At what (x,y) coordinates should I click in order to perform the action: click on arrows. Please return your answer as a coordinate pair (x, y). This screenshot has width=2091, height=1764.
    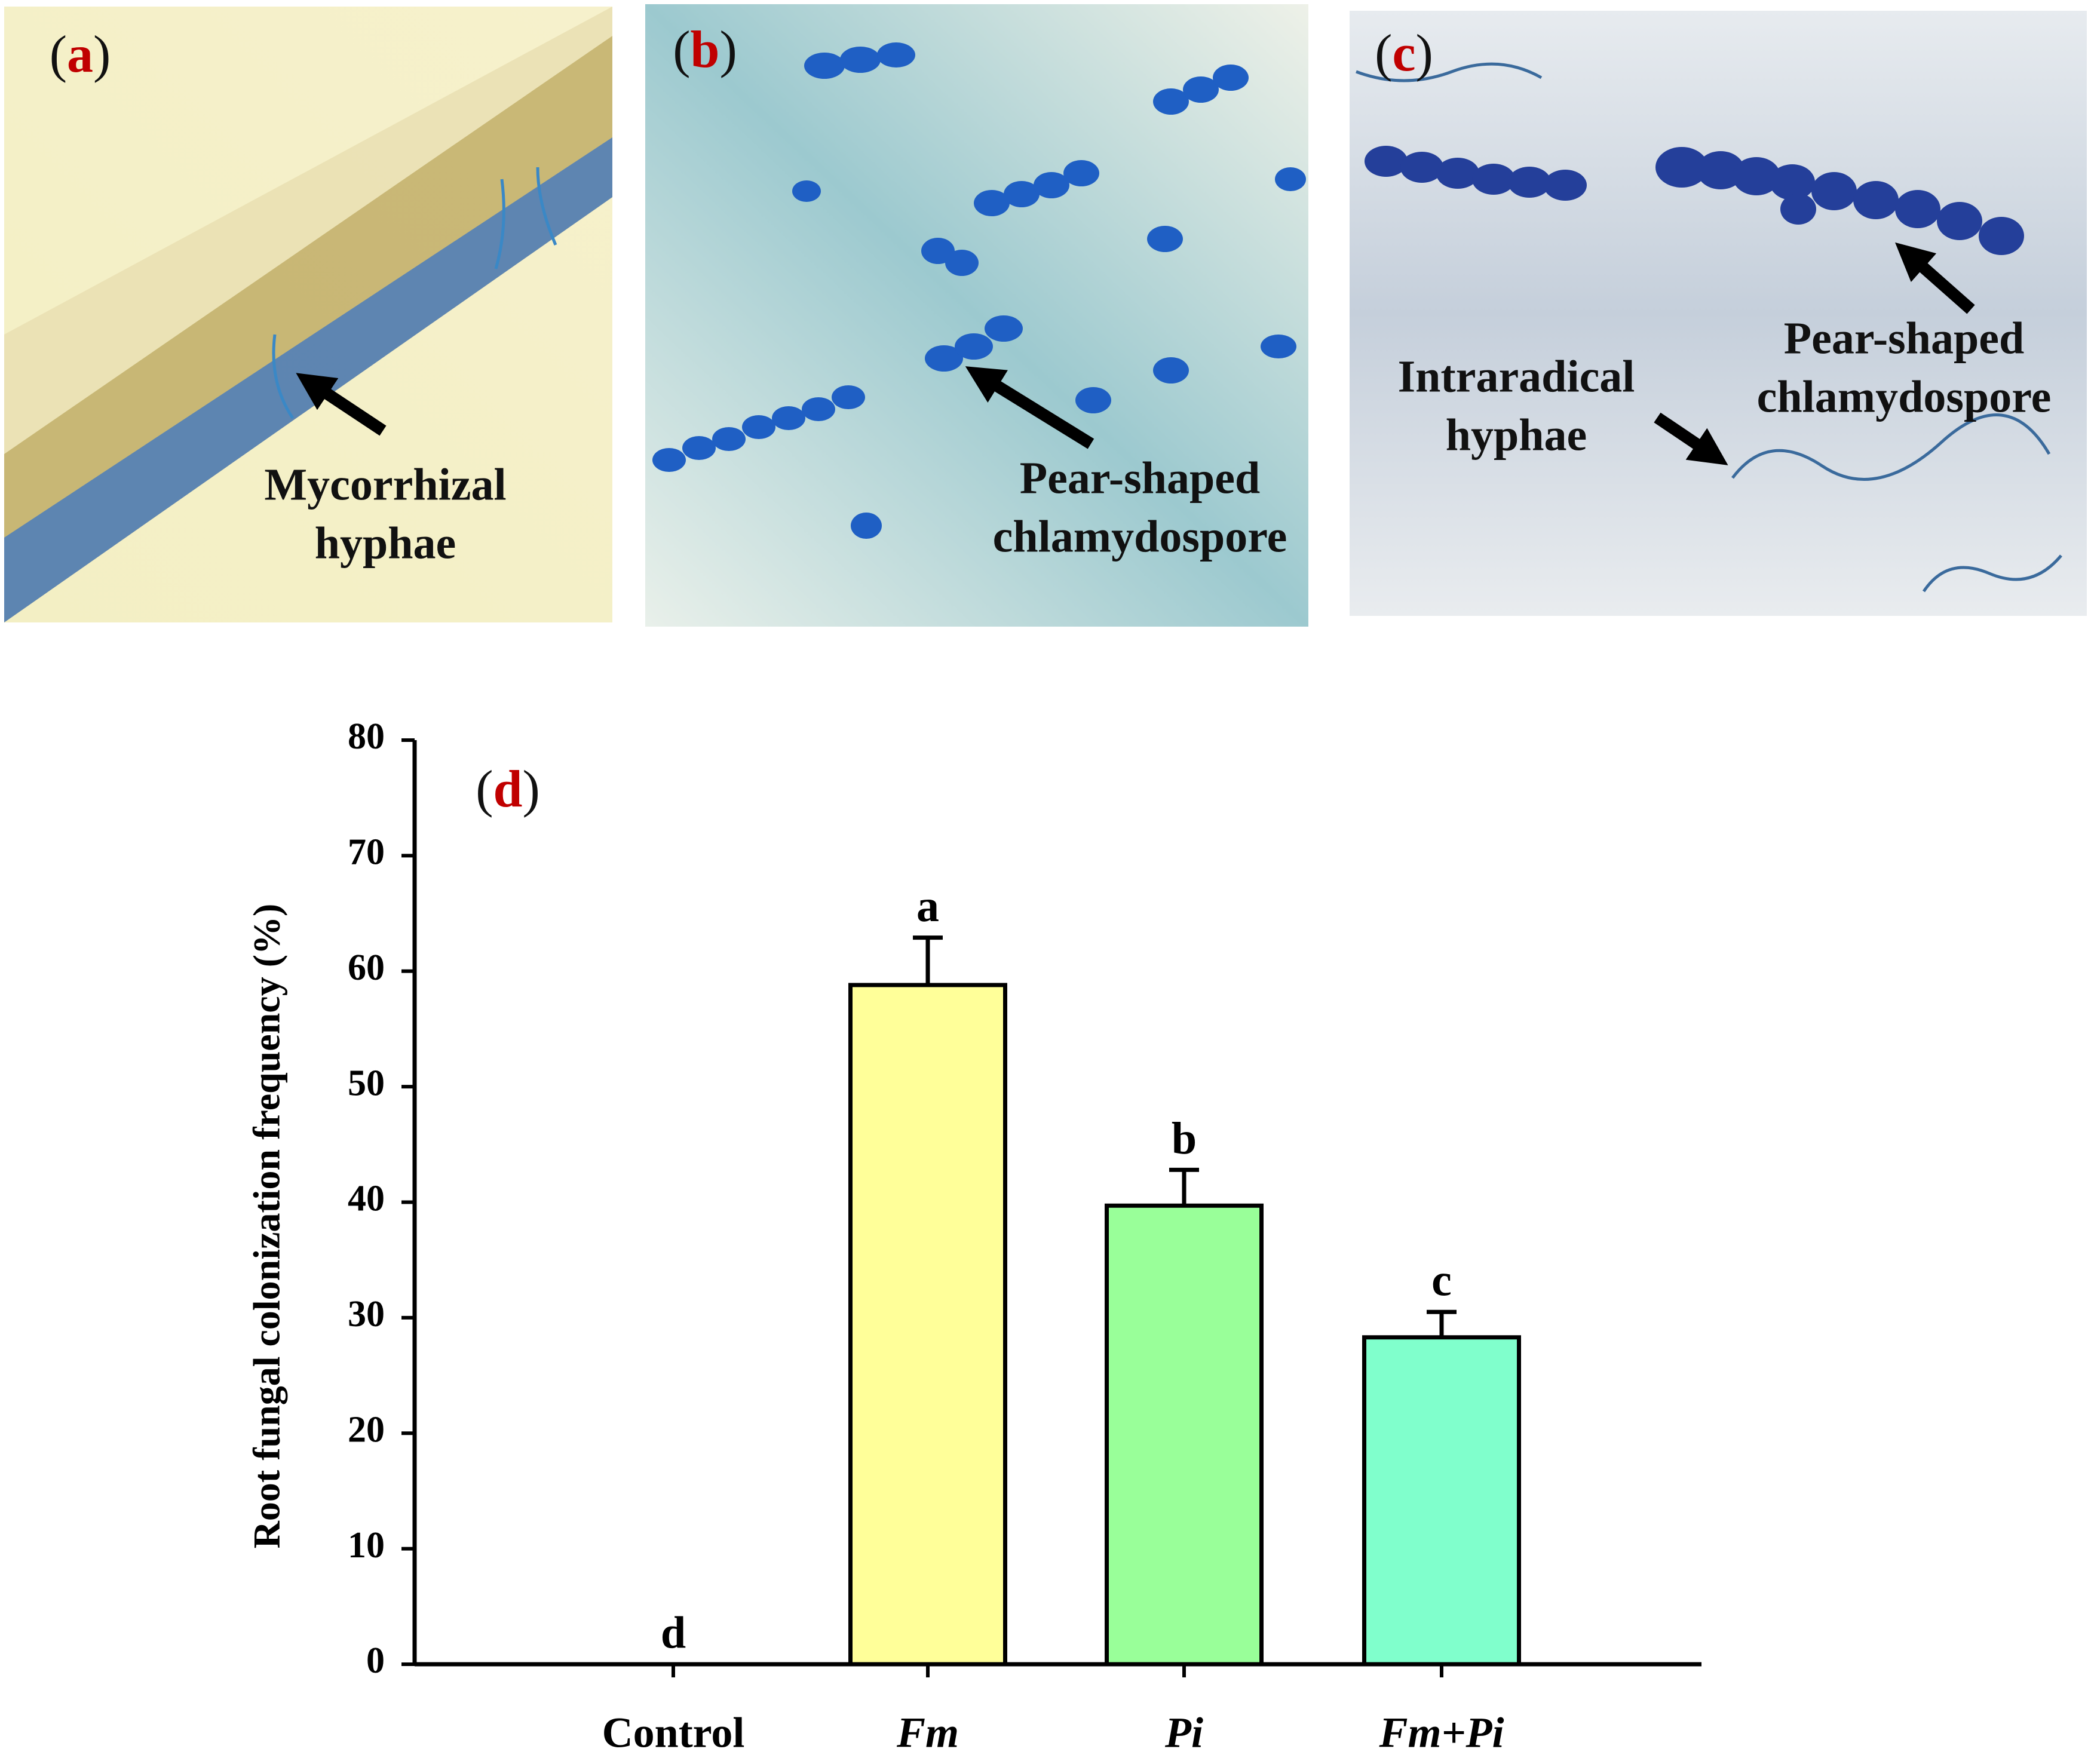
    Looking at the image, I should click on (1135, 353).